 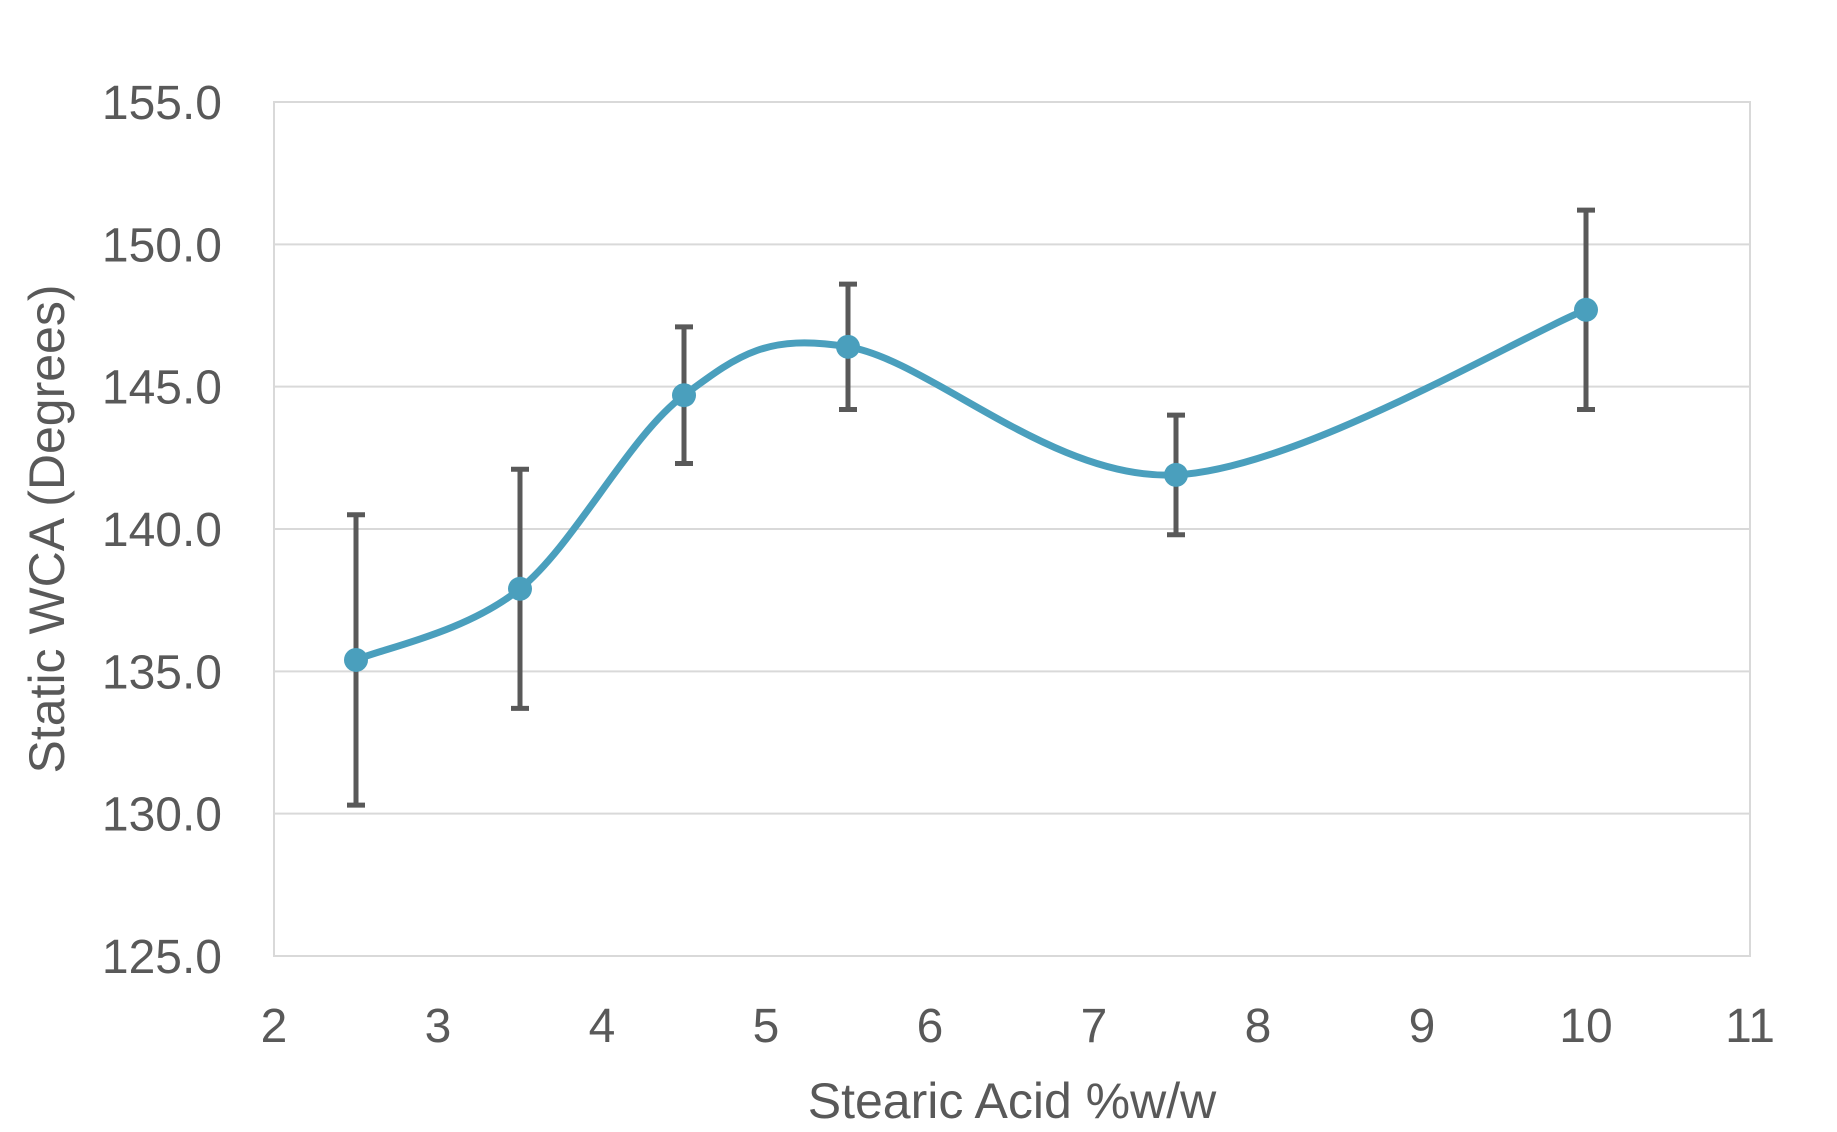 What do you see at coordinates (930, 1026) in the screenshot?
I see `x-tick-label: 6` at bounding box center [930, 1026].